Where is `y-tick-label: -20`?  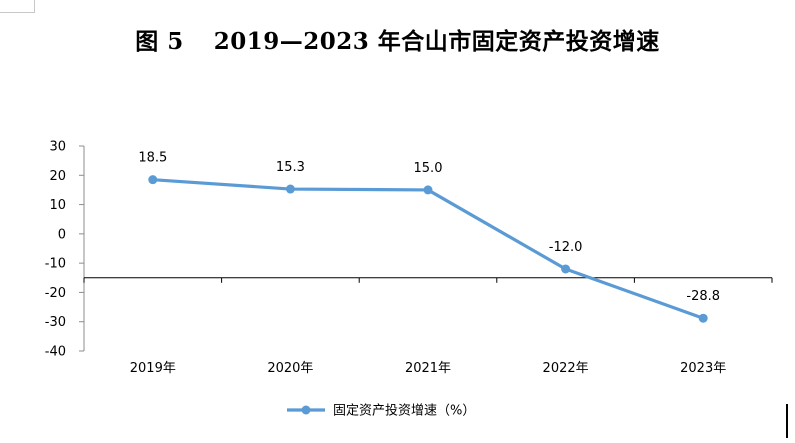 y-tick-label: -20 is located at coordinates (55, 293).